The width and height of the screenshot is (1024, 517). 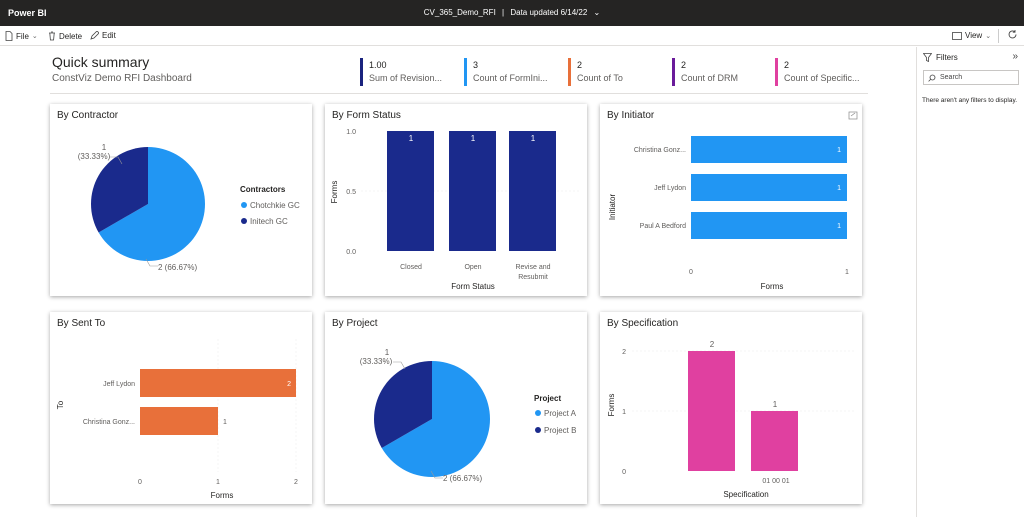 What do you see at coordinates (65, 36) in the screenshot?
I see `delete-button: Delete` at bounding box center [65, 36].